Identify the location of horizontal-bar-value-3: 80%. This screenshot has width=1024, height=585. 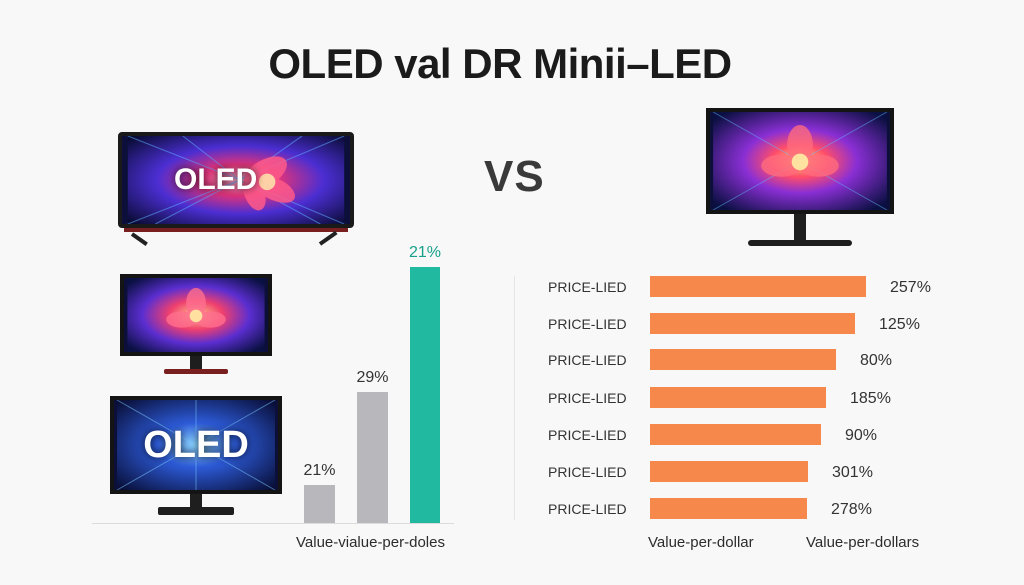
(876, 360).